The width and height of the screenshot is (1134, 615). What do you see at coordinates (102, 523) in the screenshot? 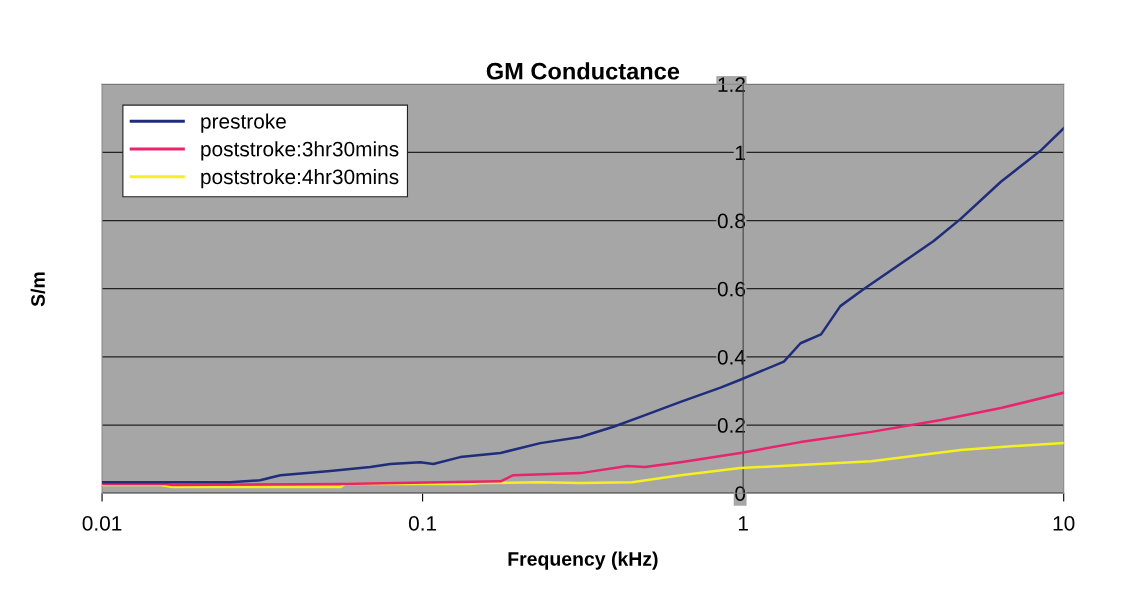
I see `x-tick-label: 0.01` at bounding box center [102, 523].